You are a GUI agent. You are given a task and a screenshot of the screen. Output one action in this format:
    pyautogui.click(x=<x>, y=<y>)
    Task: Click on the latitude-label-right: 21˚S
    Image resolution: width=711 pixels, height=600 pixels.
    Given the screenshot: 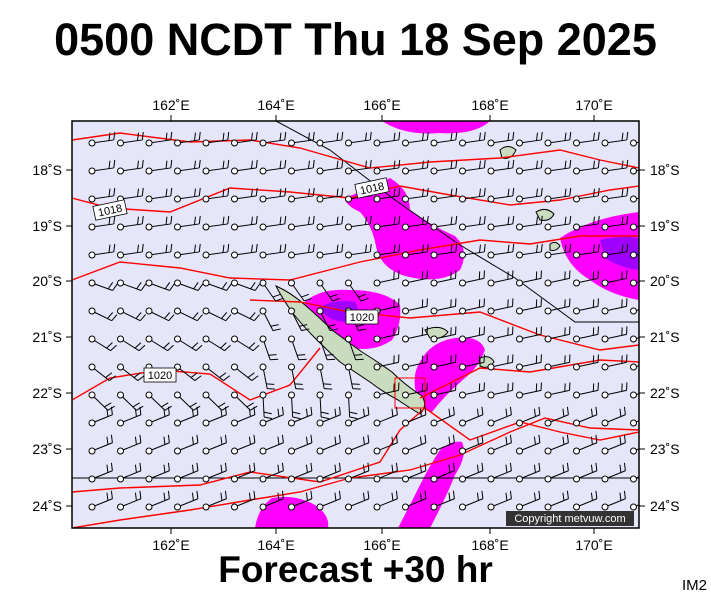 What is the action you would take?
    pyautogui.click(x=665, y=337)
    